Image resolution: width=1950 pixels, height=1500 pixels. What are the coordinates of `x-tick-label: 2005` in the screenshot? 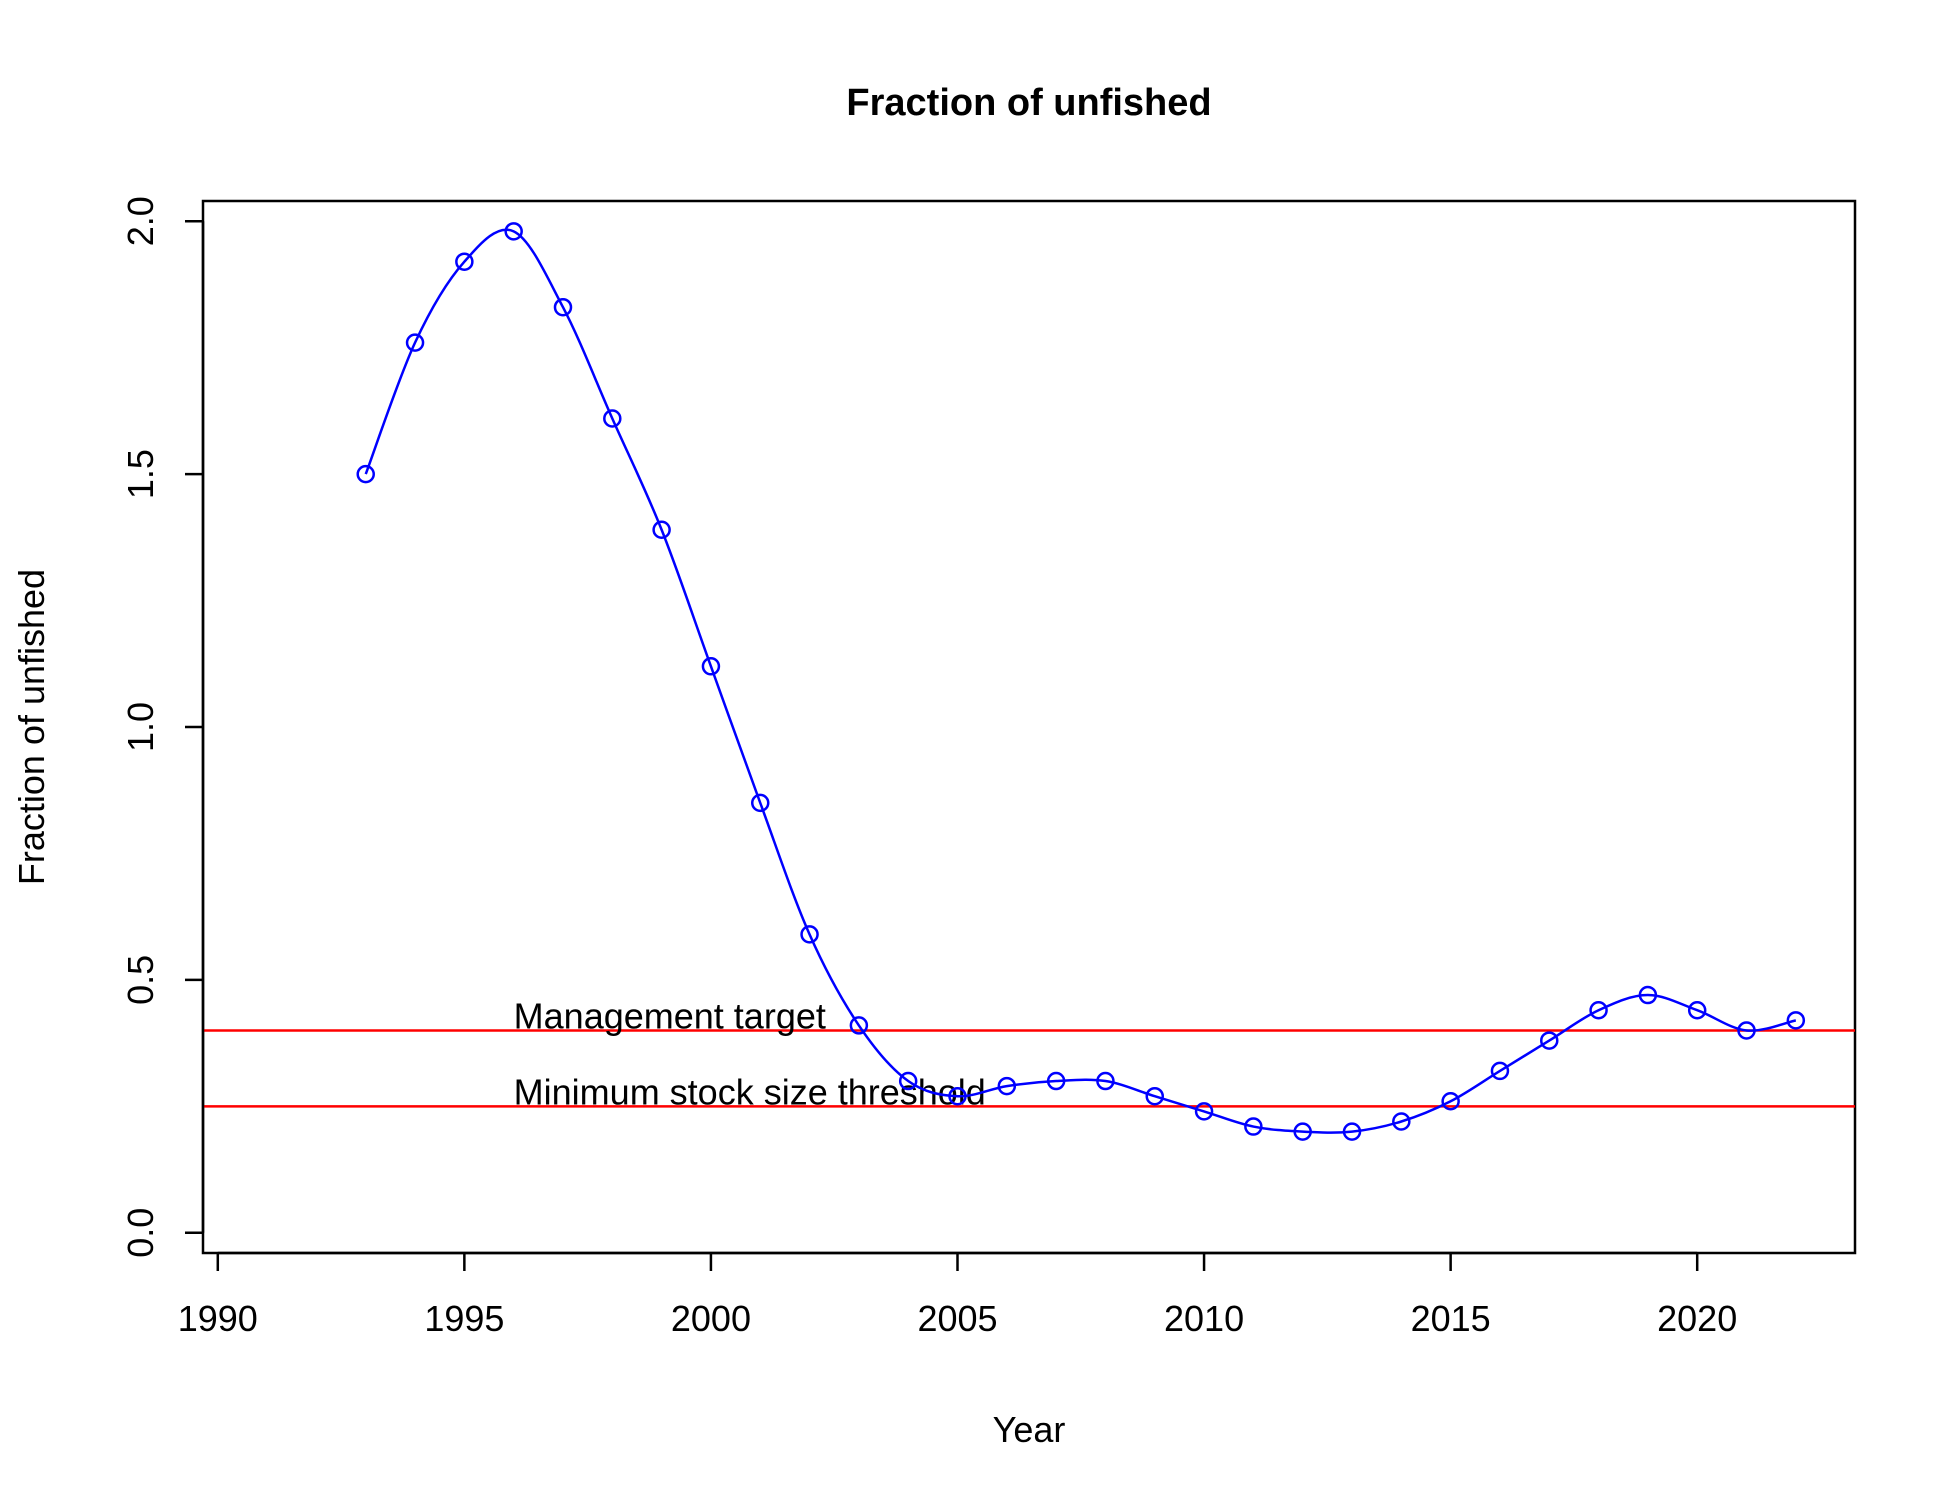 It's located at (957, 1318).